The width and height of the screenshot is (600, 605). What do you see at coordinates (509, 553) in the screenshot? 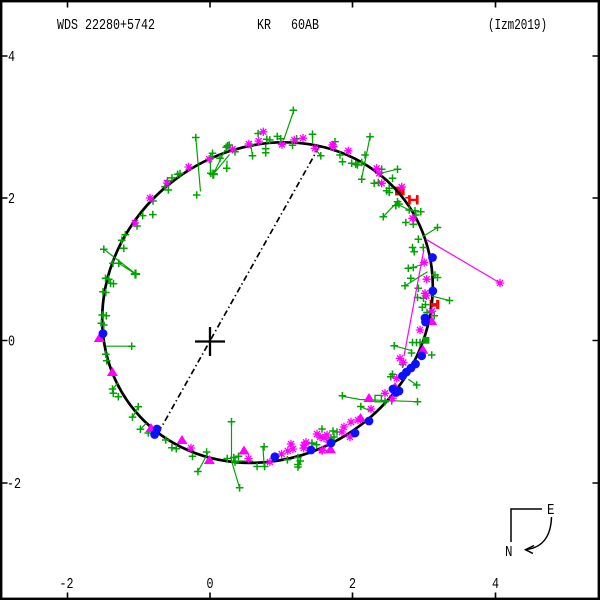
I see `svg-text: N` at bounding box center [509, 553].